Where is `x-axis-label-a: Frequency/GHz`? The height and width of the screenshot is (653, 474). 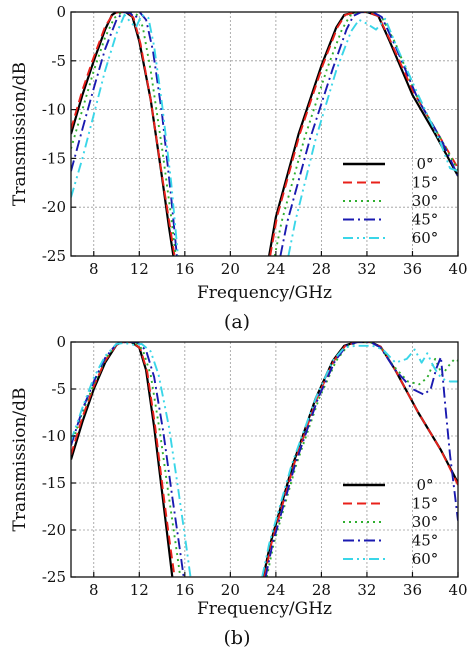
x-axis-label-a: Frequency/GHz is located at coordinates (264, 293).